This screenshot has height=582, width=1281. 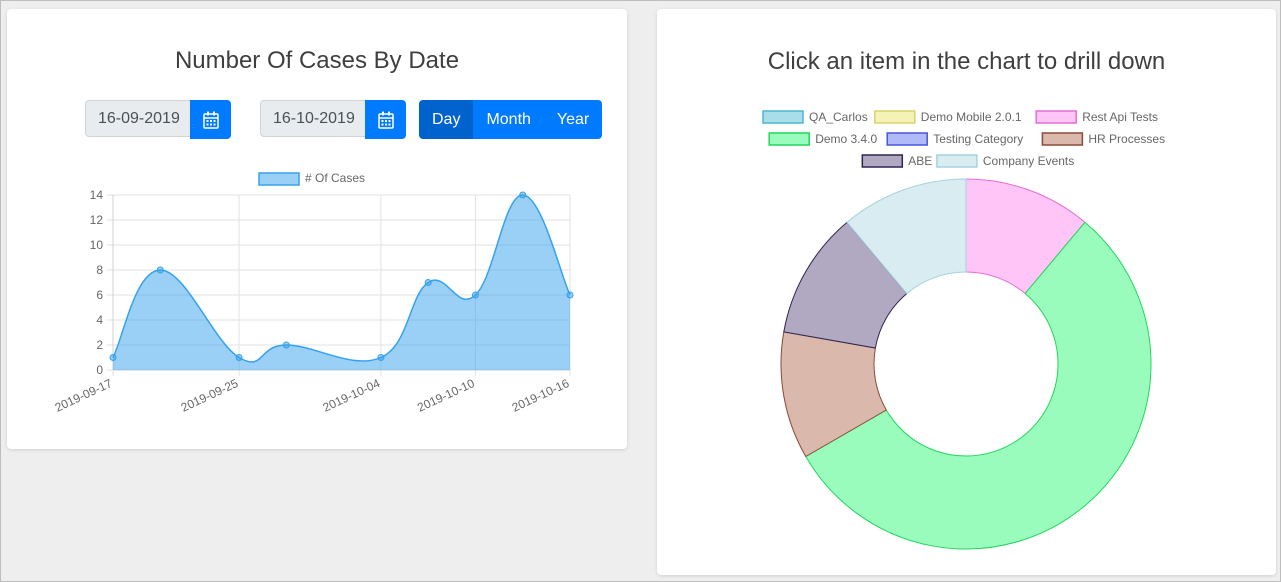 I want to click on legend-label: Company Events, so click(x=1028, y=161).